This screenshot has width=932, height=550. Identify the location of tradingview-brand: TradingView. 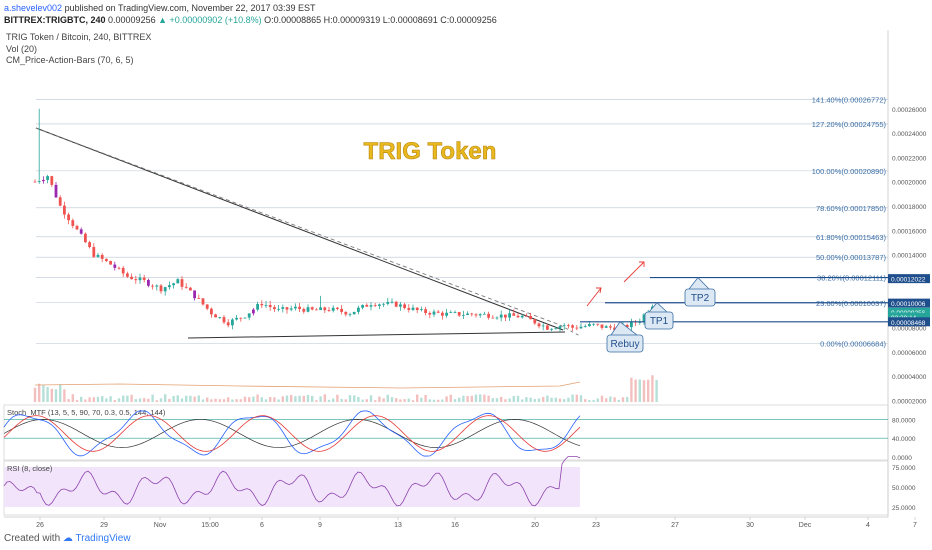
(103, 538).